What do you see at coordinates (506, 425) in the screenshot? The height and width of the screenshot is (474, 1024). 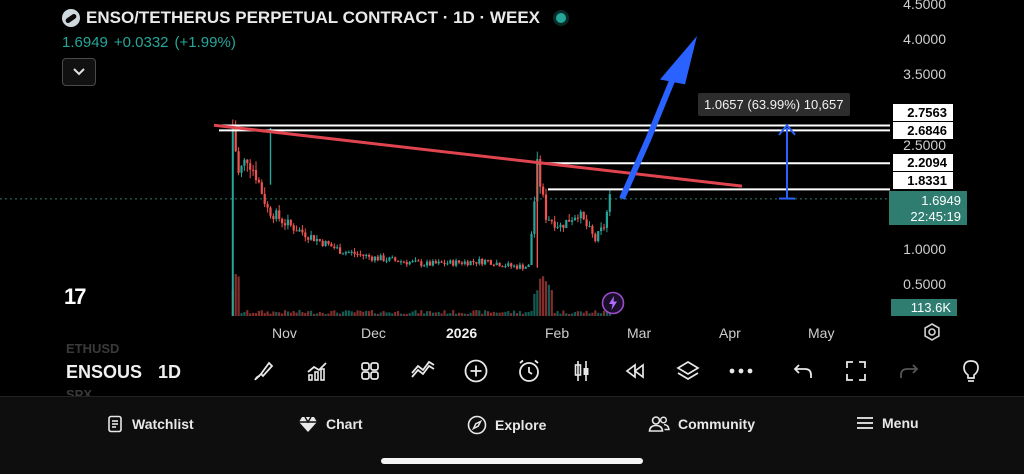 I see `nav-explore: Explore` at bounding box center [506, 425].